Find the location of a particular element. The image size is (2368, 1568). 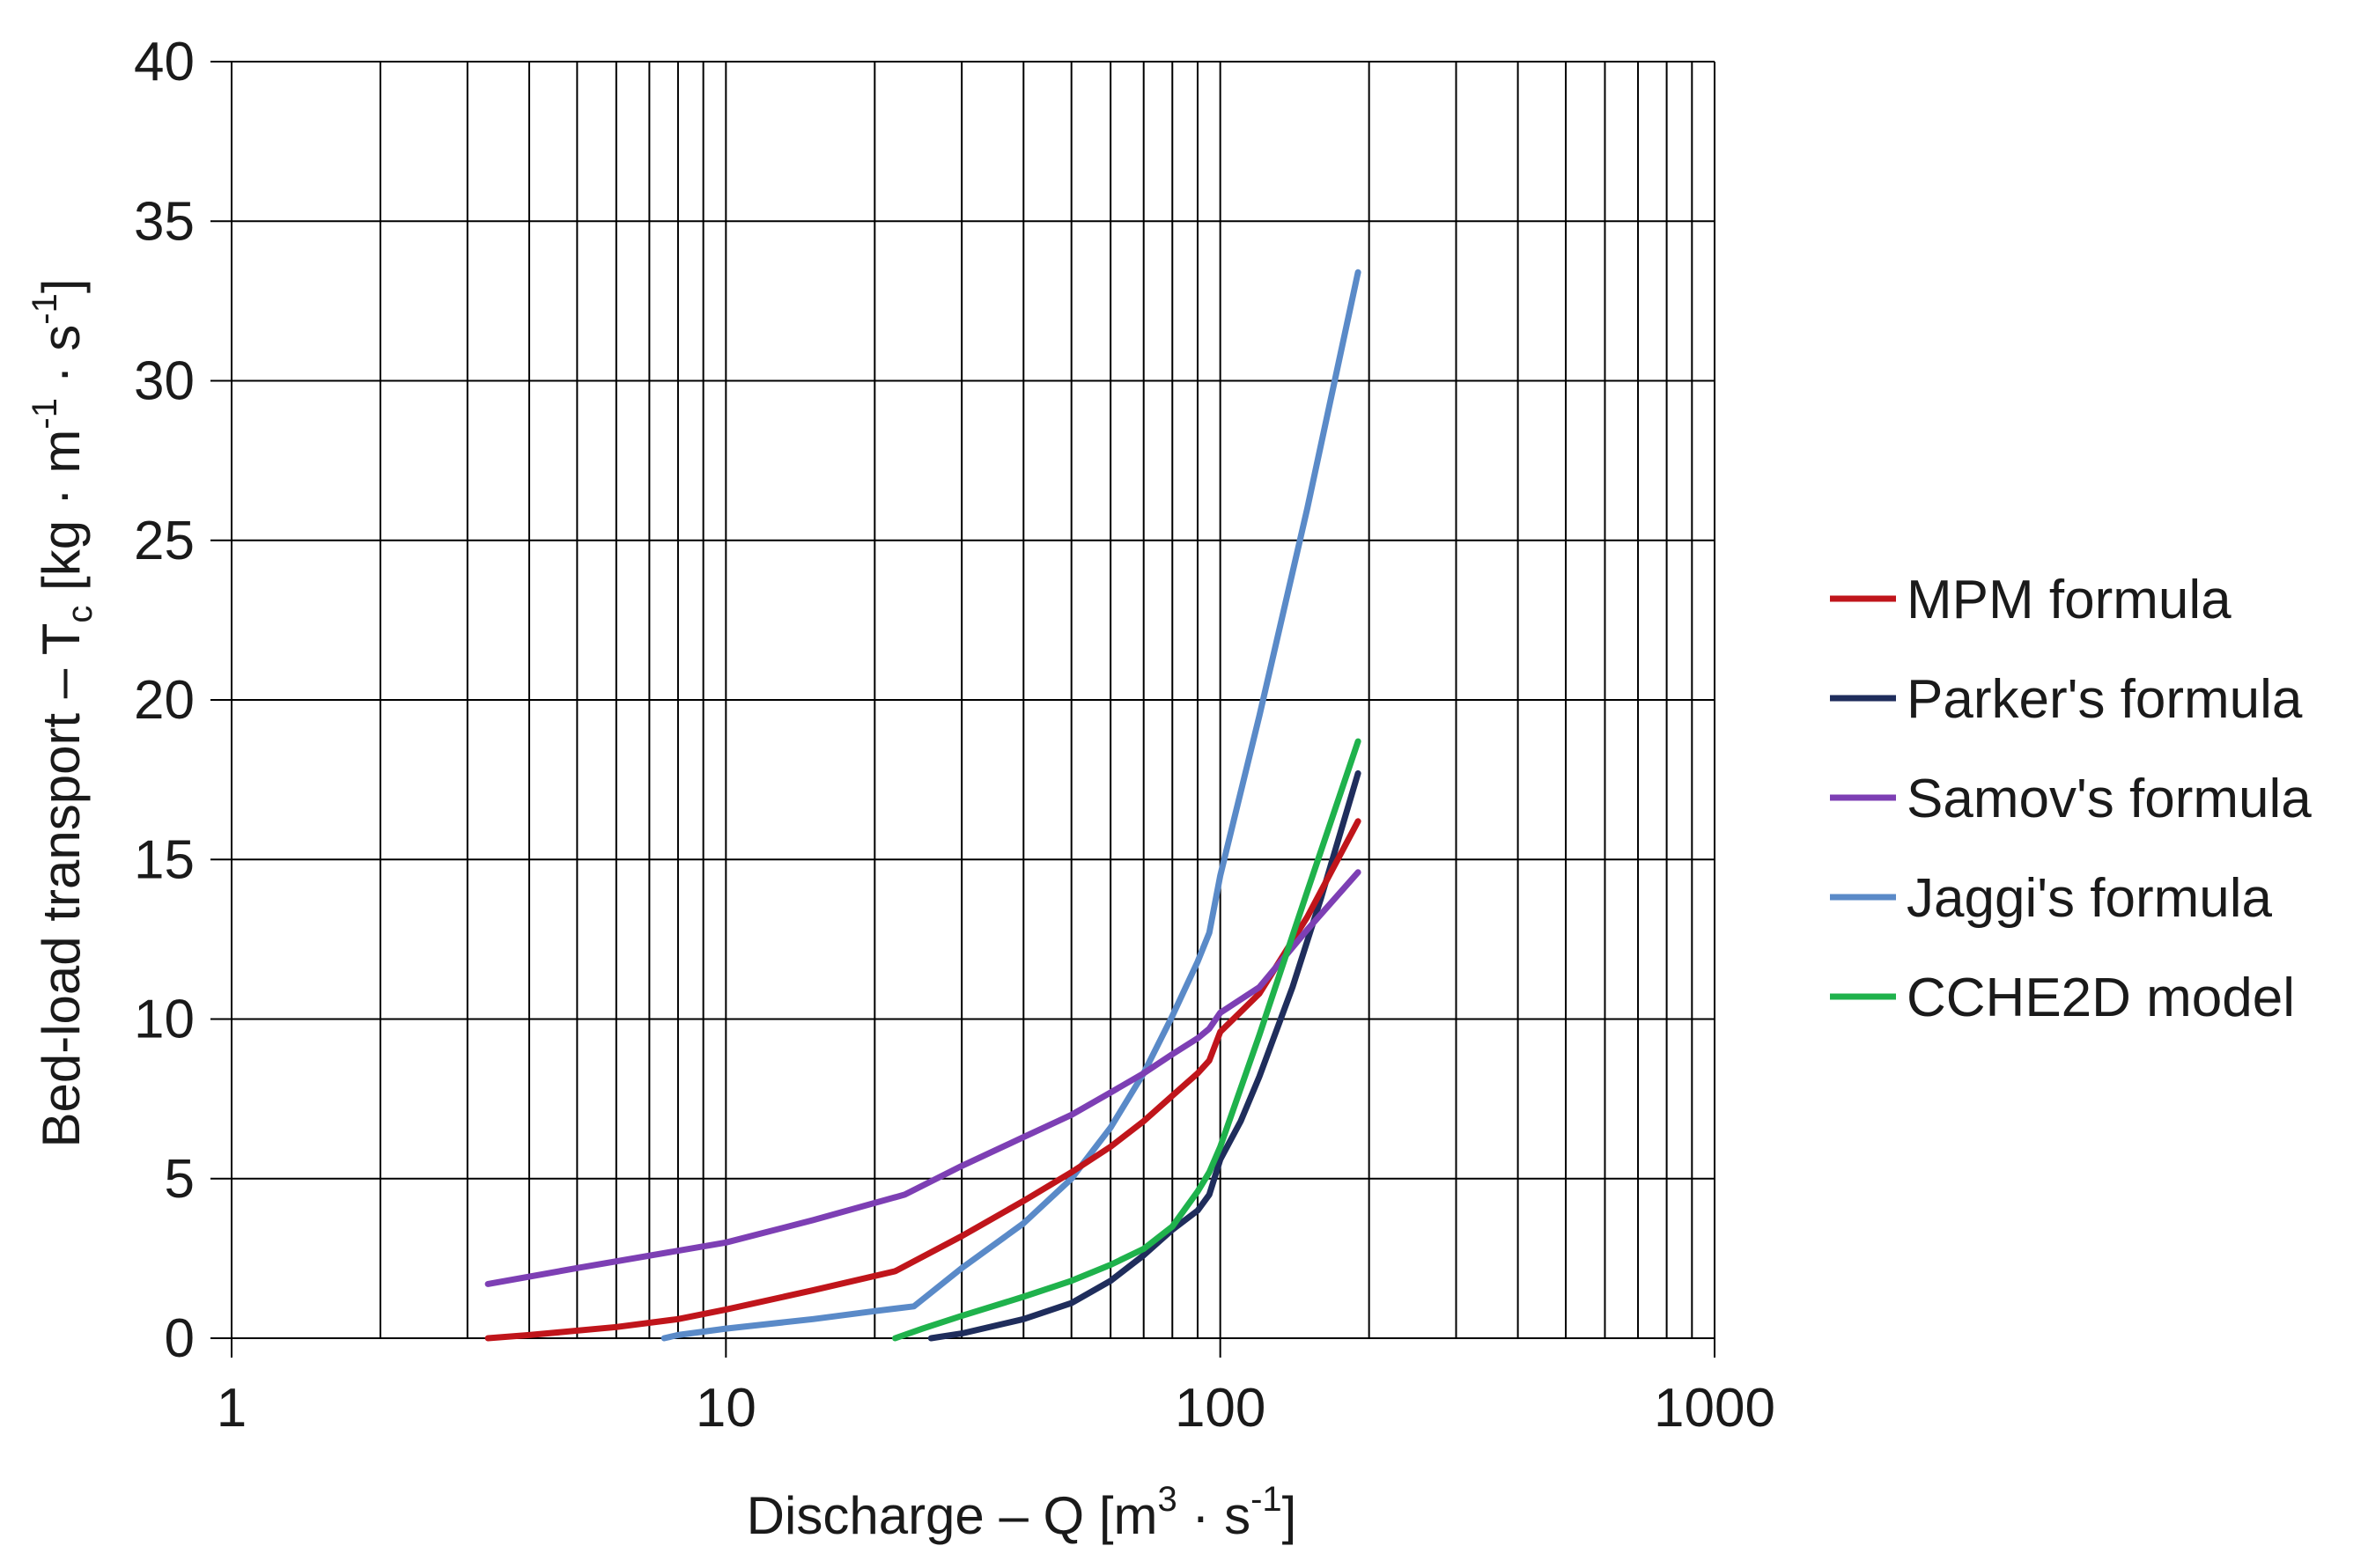

x-axis-title: Discharge – Q [m3 · s-1] is located at coordinates (1022, 1512).